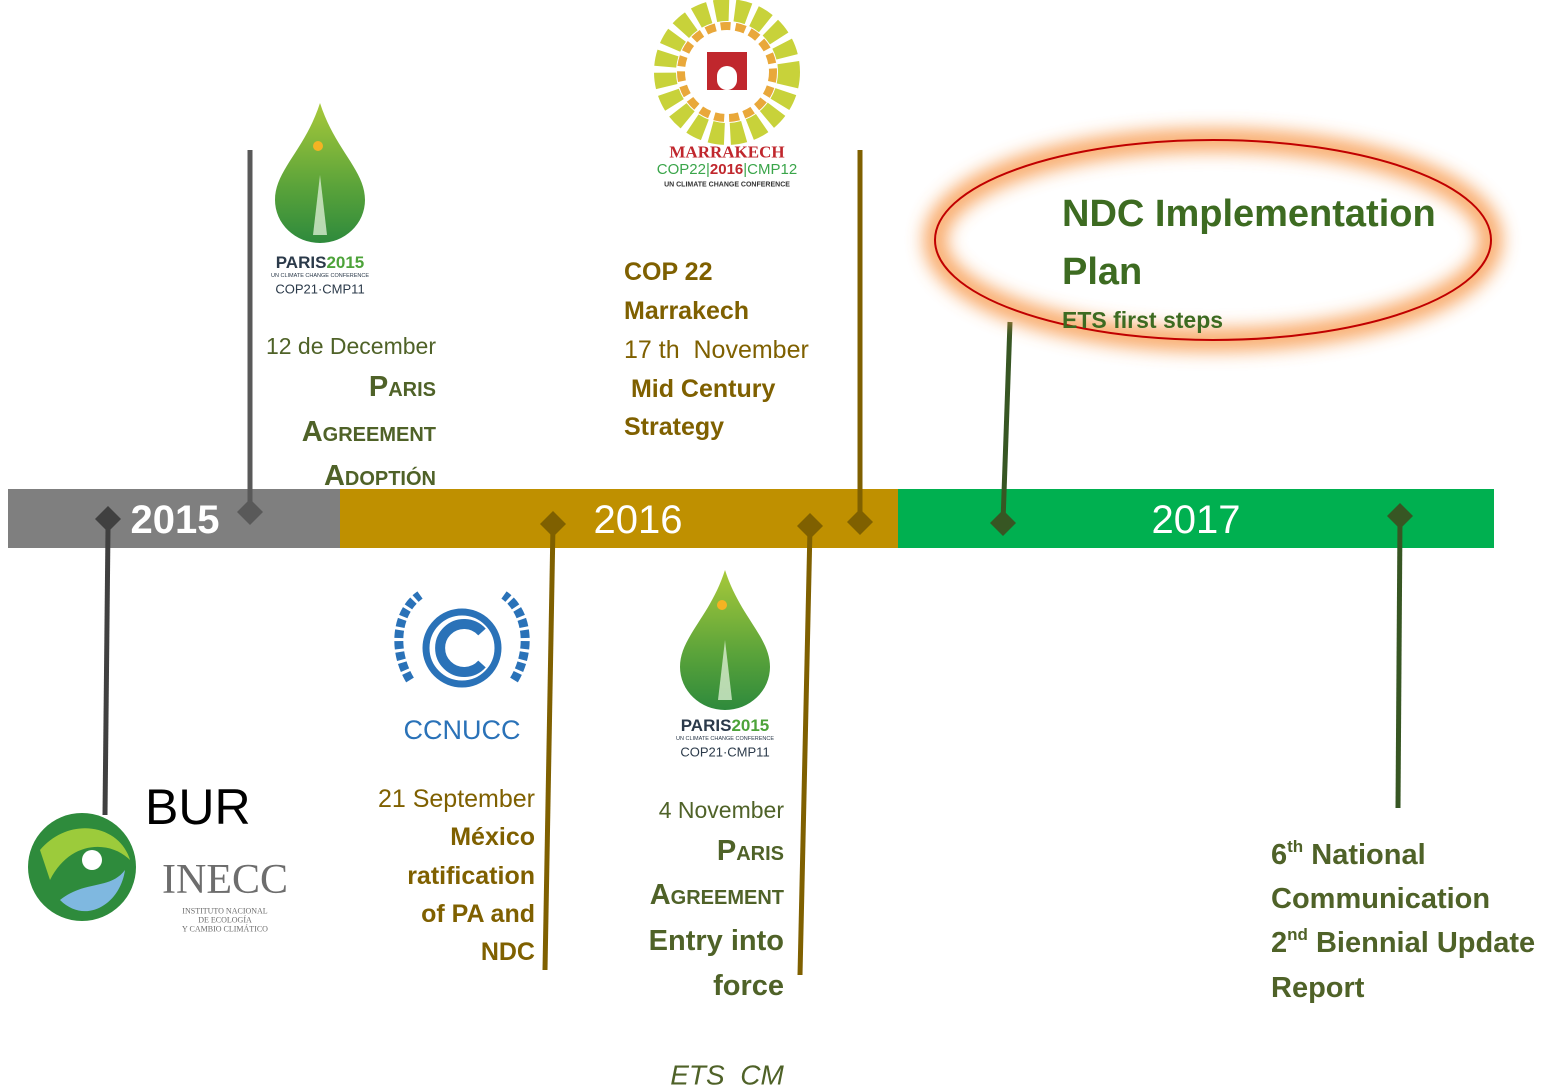  I want to click on event-line: 2nd Biennial Update, so click(1403, 942).